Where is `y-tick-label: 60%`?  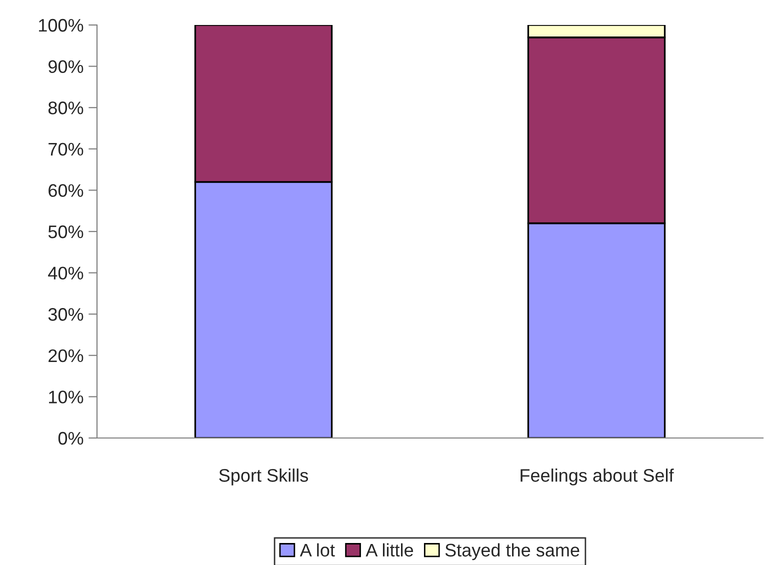
y-tick-label: 60% is located at coordinates (66, 190).